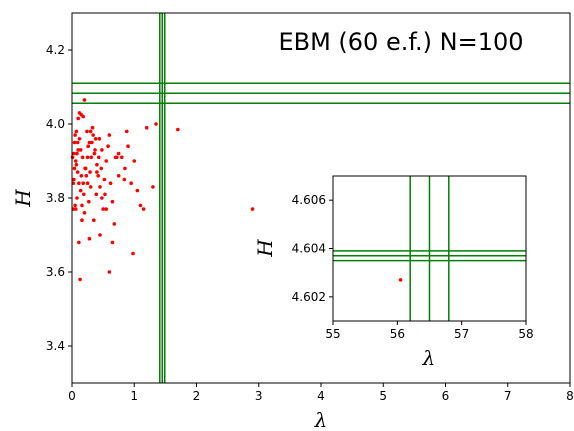  What do you see at coordinates (55, 124) in the screenshot?
I see `main-y-tick-label: 4.0` at bounding box center [55, 124].